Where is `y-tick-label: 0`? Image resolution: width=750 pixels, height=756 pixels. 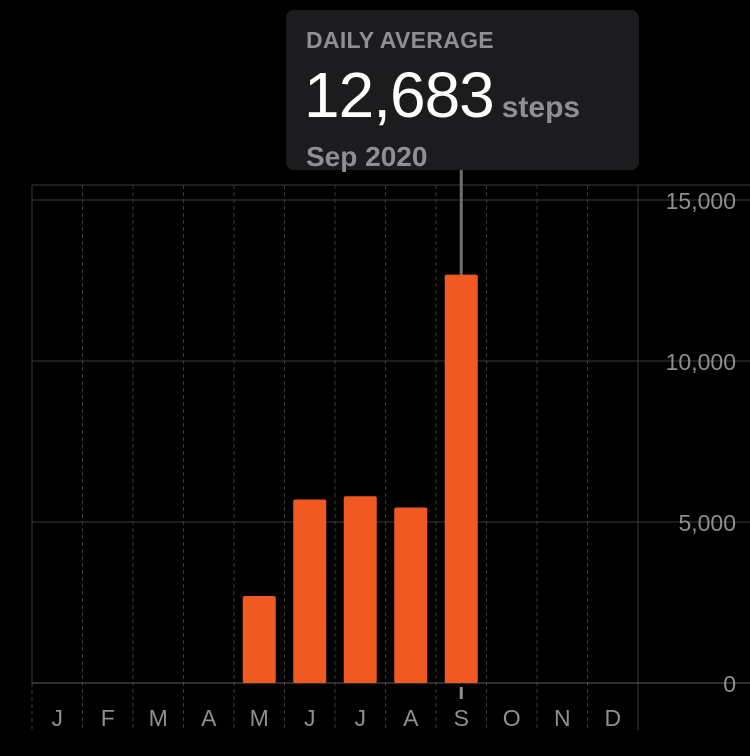 y-tick-label: 0 is located at coordinates (729, 684).